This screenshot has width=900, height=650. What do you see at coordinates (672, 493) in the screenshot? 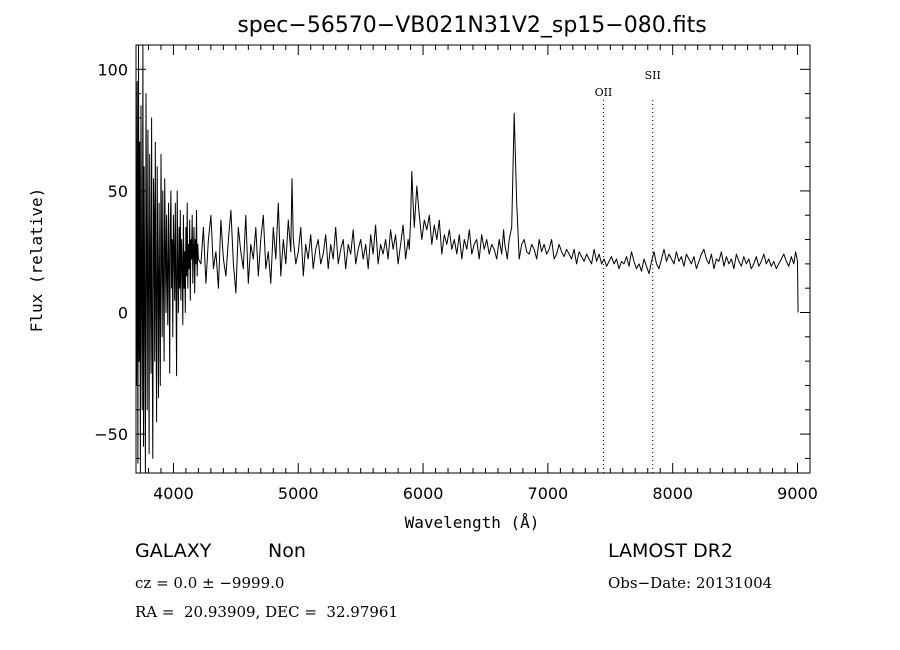
I see `x-tick-label: 8000` at bounding box center [672, 493].